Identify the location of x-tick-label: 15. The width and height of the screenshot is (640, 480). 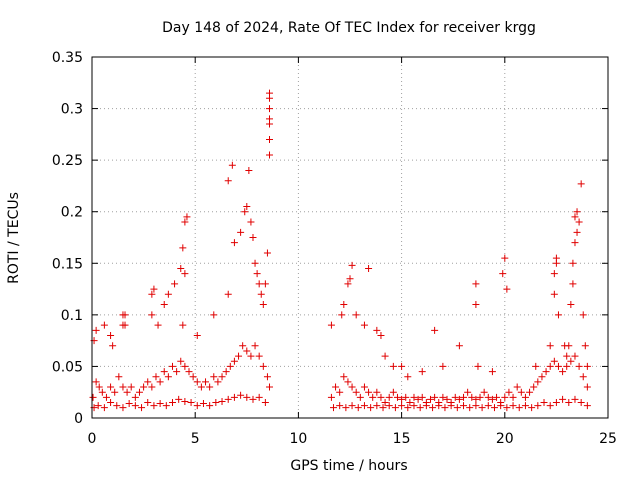
(402, 439).